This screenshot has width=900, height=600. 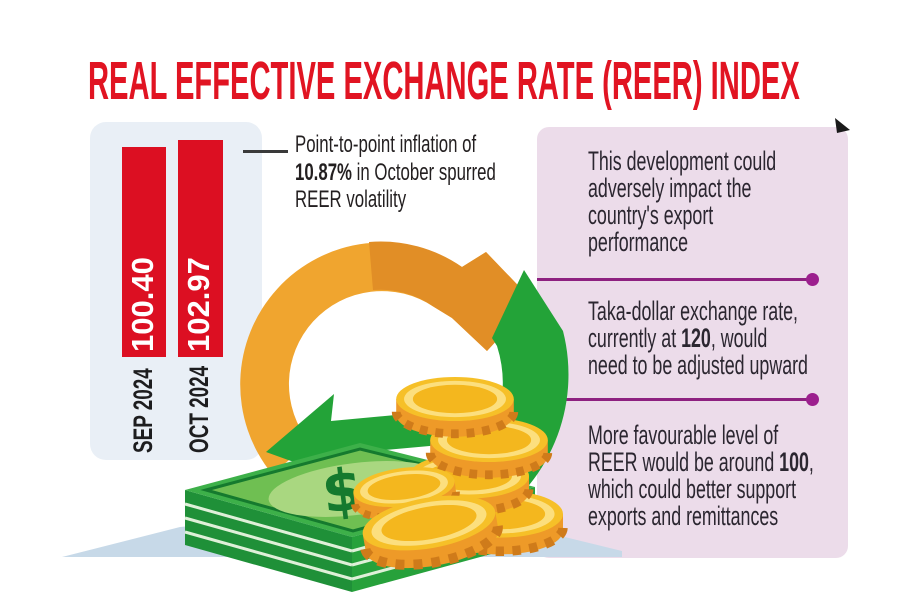 I want to click on annotation-connector-line, so click(x=265, y=151).